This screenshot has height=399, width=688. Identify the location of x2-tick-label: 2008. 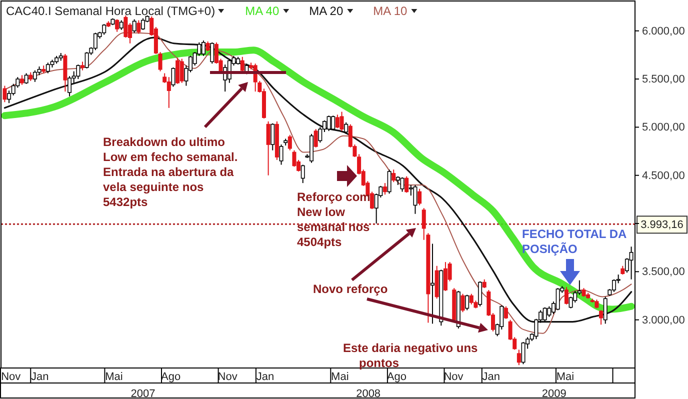
(368, 393).